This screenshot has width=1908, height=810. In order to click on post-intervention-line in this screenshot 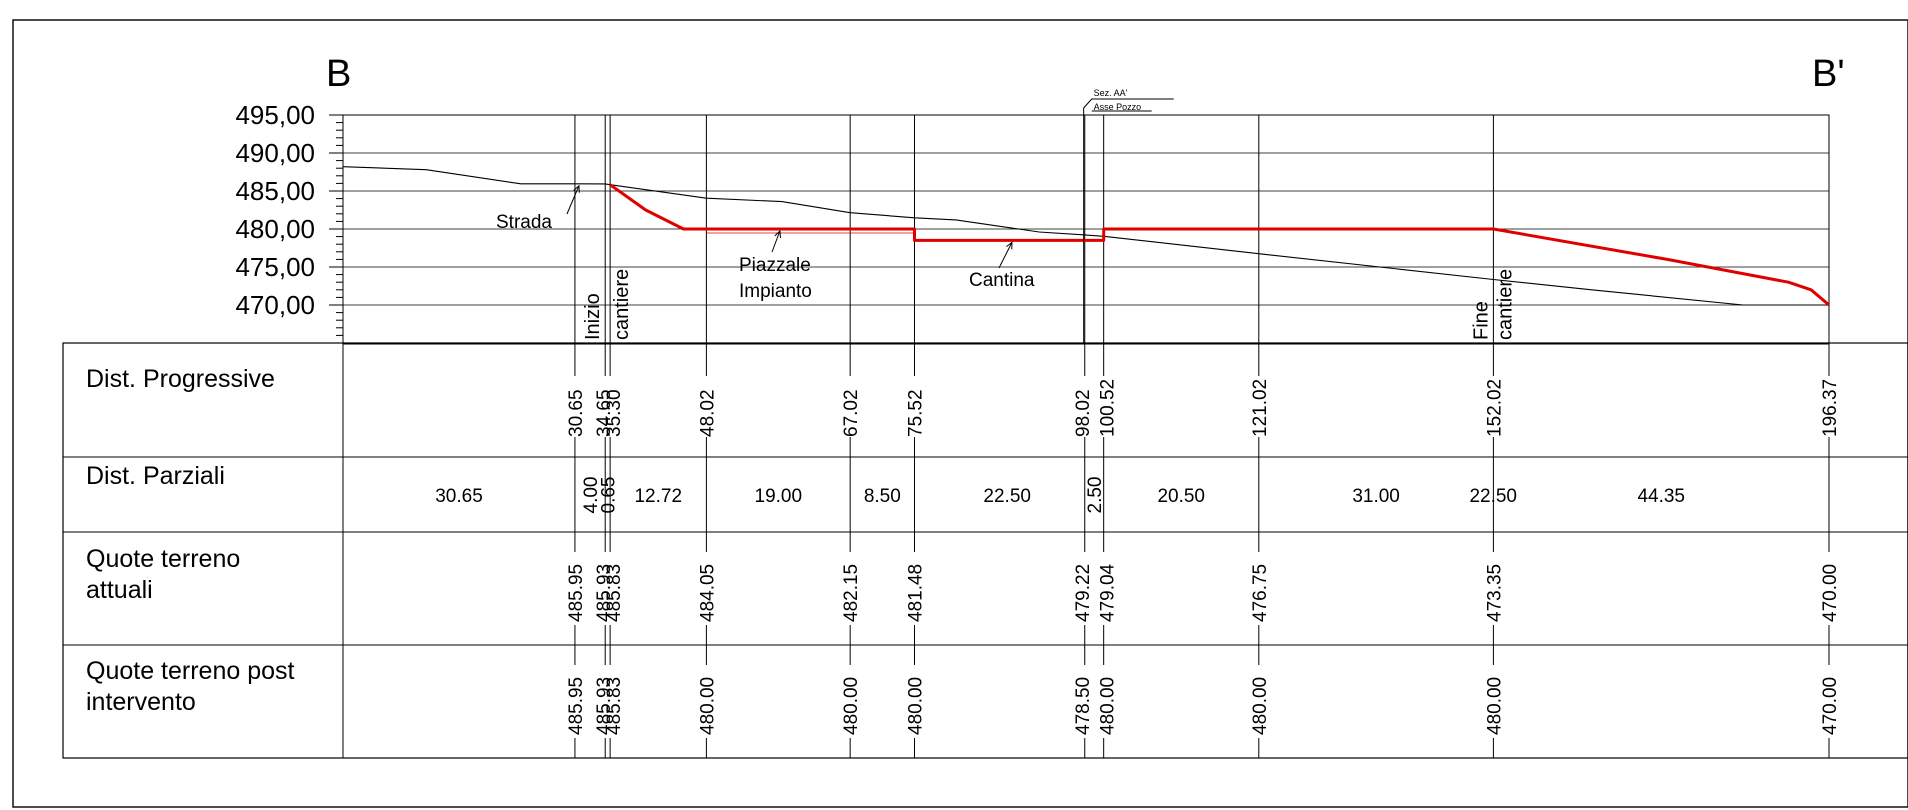, I will do `click(1219, 245)`.